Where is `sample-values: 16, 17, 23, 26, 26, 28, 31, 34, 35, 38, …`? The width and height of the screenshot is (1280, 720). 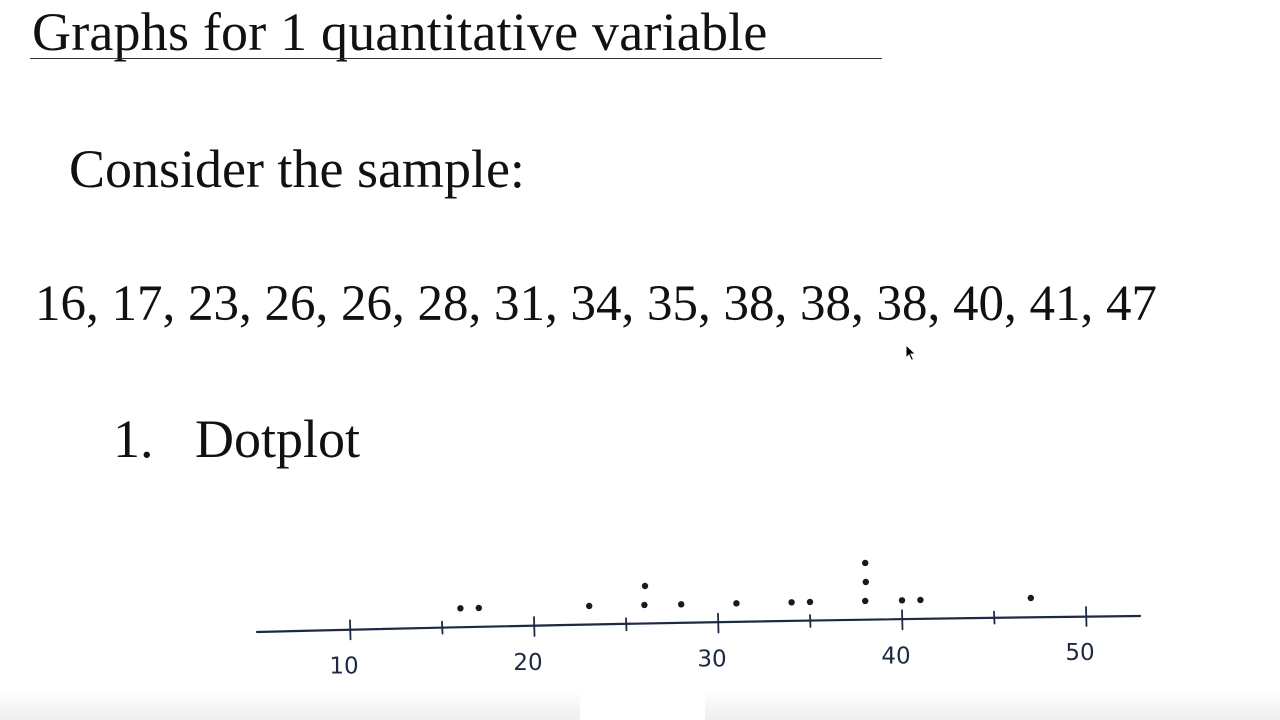
sample-values: 16, 17, 23, 26, 26, 28, 31, 34, 35, 38, … is located at coordinates (596, 304).